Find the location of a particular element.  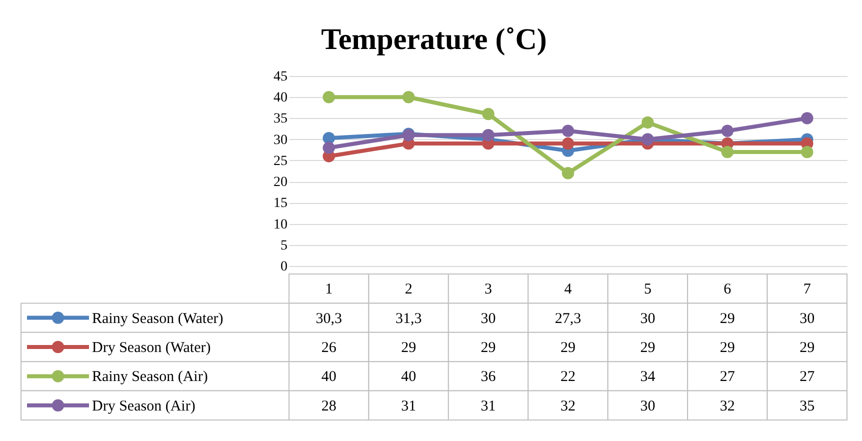

x-tick-label: 7 is located at coordinates (807, 290).